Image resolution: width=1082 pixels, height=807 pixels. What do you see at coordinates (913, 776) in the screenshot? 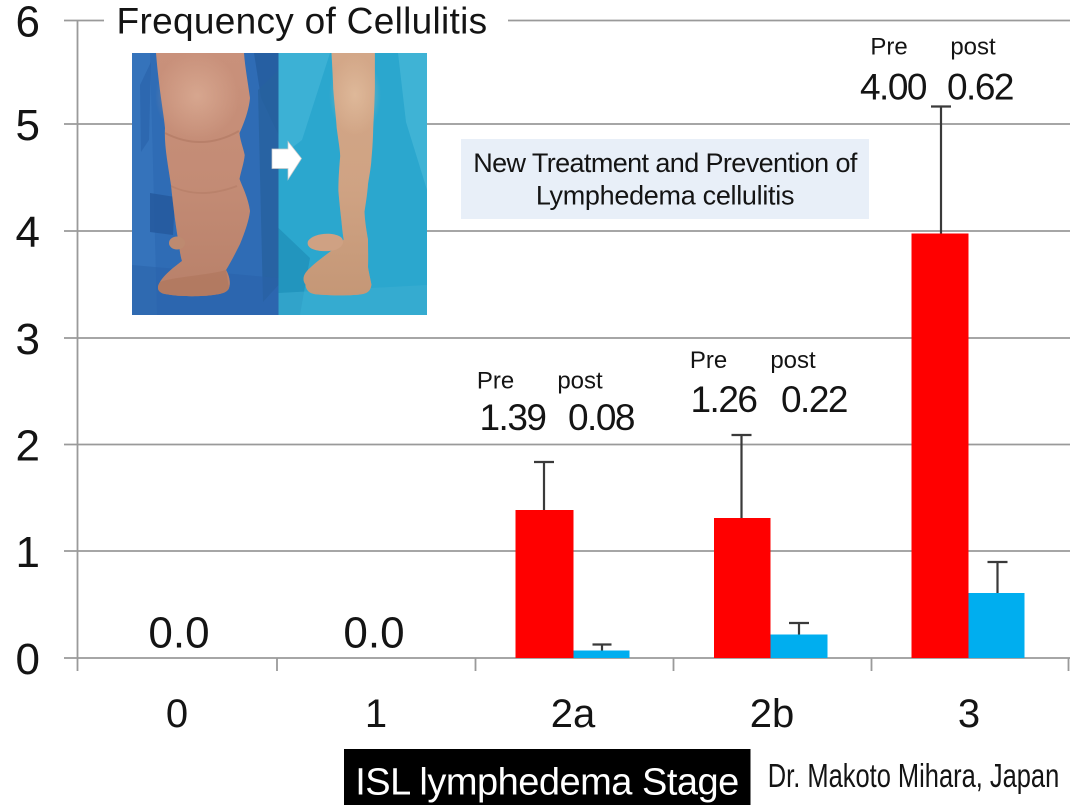
I see `svg-text: Dr. Makoto Mihara, Japan` at bounding box center [913, 776].